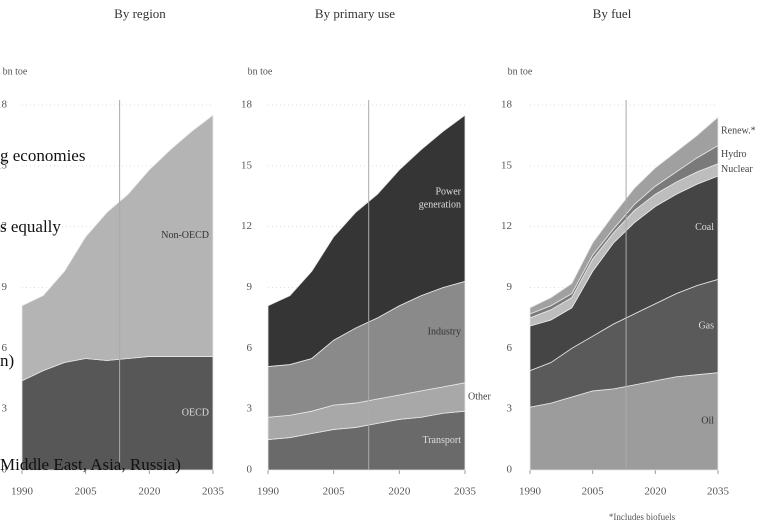  I want to click on series-label: Oil, so click(707, 421).